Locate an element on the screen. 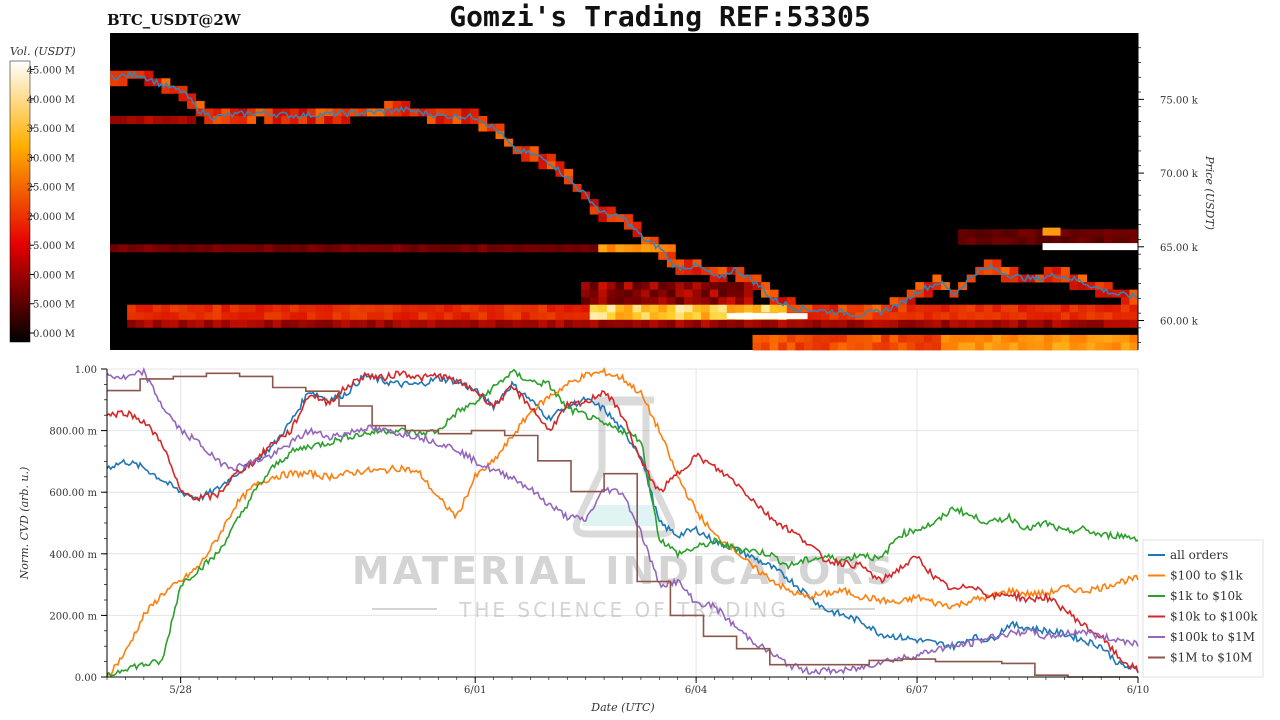 The height and width of the screenshot is (720, 1280). cvd-x-tick-label: 6/04 is located at coordinates (696, 690).